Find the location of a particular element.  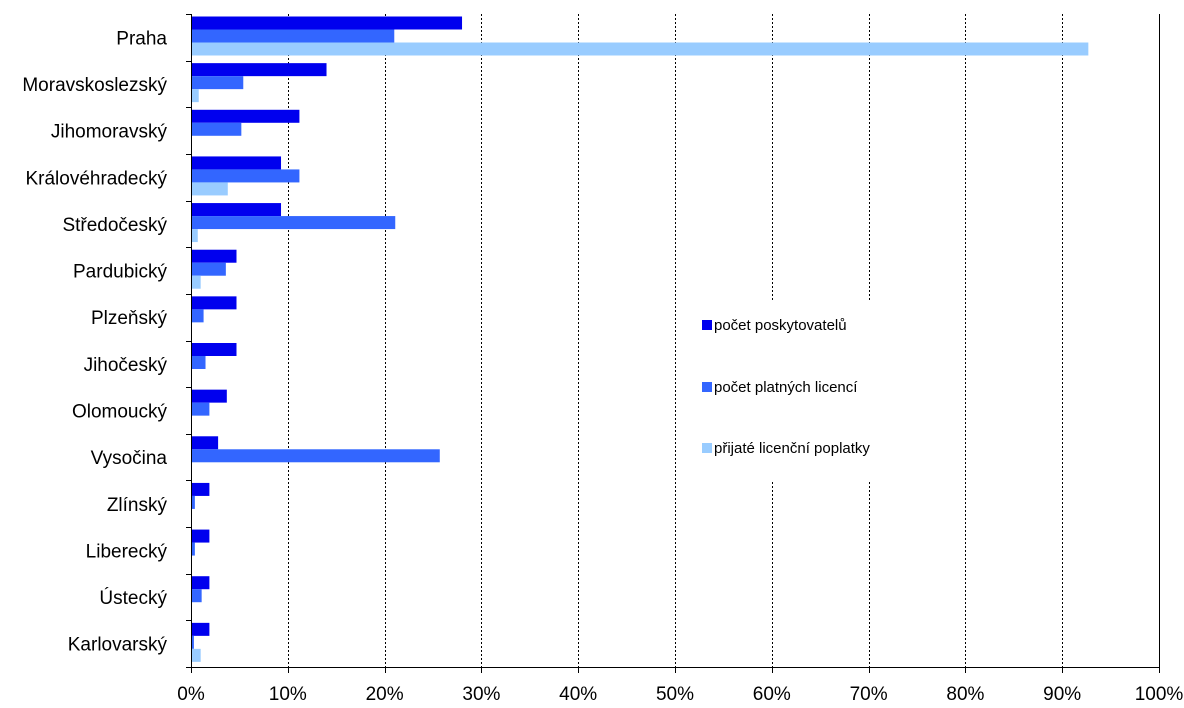

x-tick-label: 0% is located at coordinates (191, 694).